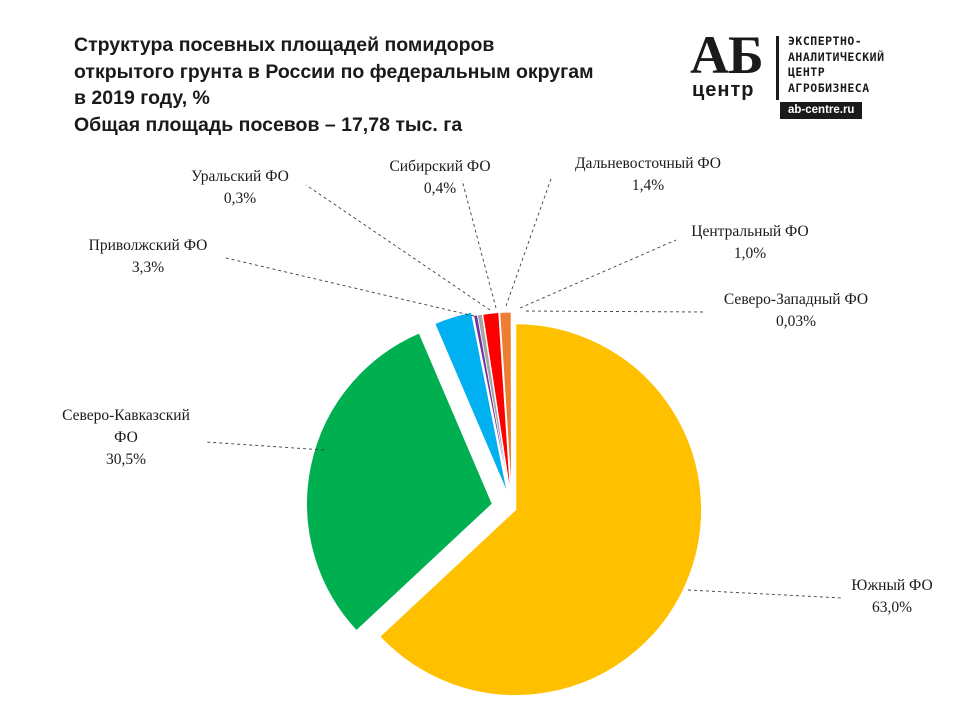 The image size is (960, 720). What do you see at coordinates (126, 426) in the screenshot?
I see `slice-name-label-2: Северо-Кавказский ФО` at bounding box center [126, 426].